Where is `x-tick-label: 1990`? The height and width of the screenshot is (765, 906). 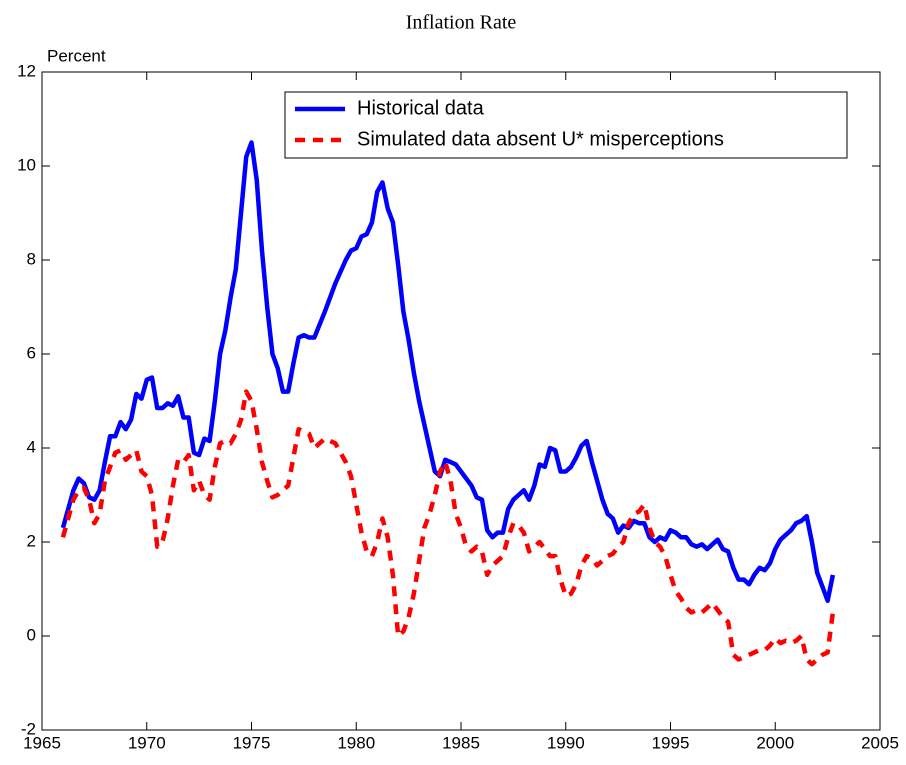 x-tick-label: 1990 is located at coordinates (566, 742).